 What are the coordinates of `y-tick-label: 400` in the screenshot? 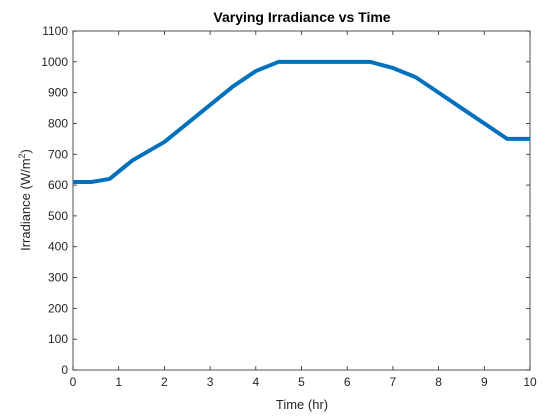 It's located at (58, 247).